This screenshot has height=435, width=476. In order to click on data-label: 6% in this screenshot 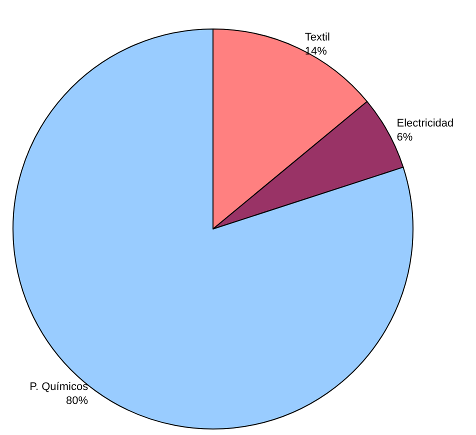, I will do `click(404, 138)`.